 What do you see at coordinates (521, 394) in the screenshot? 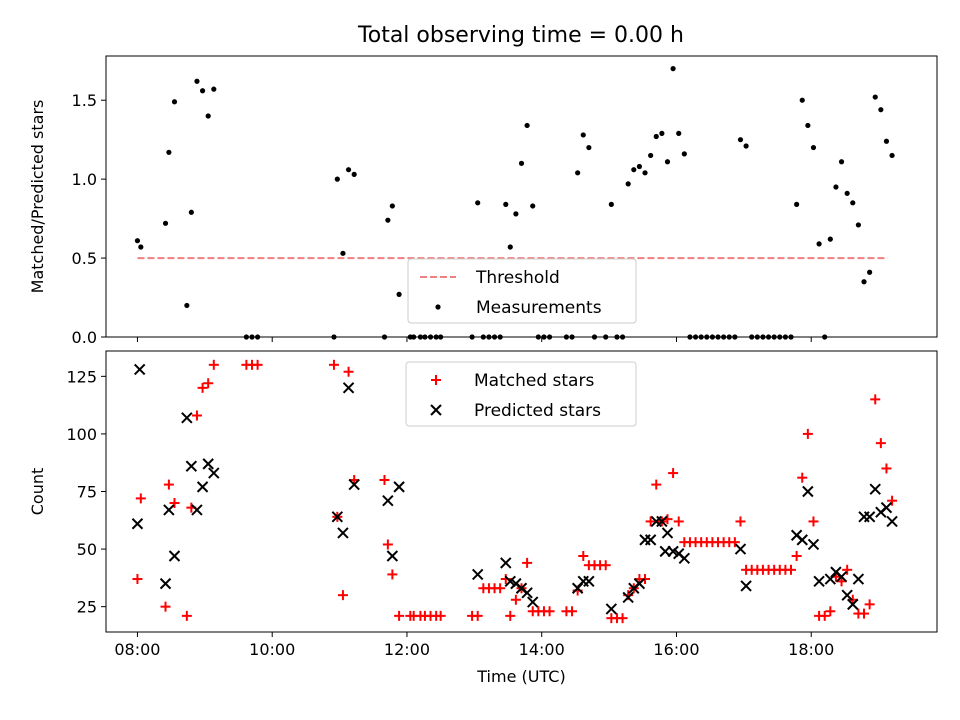
I see `legend-box` at bounding box center [521, 394].